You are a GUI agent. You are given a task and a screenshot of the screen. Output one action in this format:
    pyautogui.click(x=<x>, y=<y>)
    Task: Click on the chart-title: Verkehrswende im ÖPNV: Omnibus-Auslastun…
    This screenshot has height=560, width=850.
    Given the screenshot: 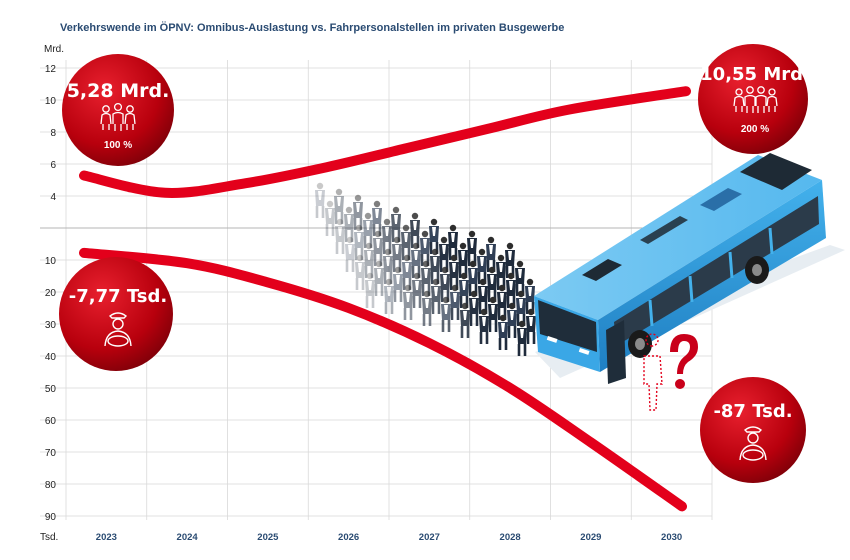 What is the action you would take?
    pyautogui.click(x=312, y=27)
    